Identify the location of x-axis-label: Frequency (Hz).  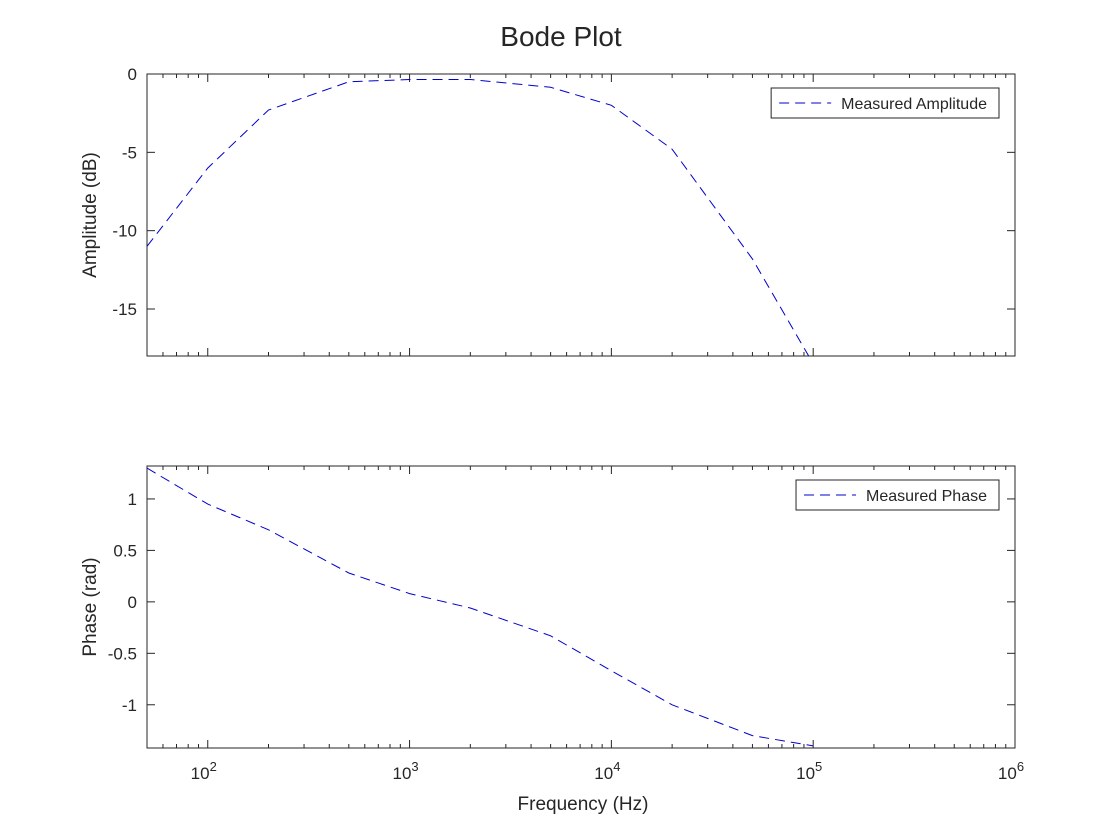
(583, 804).